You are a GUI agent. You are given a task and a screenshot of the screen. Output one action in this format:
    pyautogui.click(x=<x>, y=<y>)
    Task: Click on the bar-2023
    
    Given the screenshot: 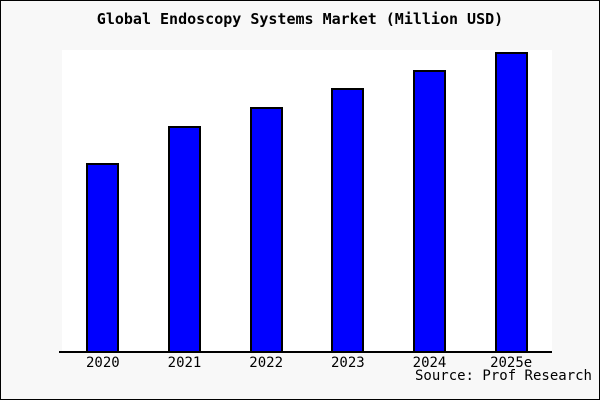 What is the action you would take?
    pyautogui.click(x=348, y=219)
    